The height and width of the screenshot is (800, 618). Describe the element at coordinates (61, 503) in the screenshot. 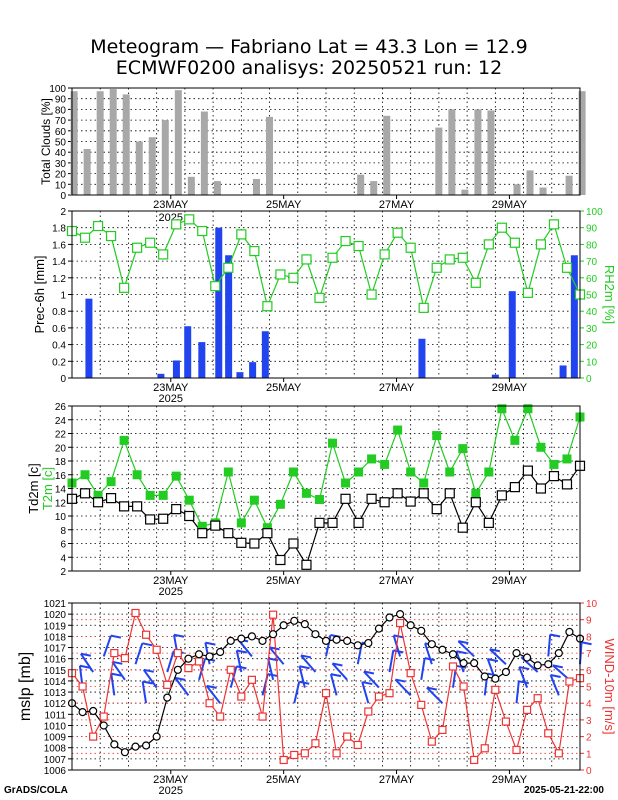

I see `y-tick-label: 12` at that location.